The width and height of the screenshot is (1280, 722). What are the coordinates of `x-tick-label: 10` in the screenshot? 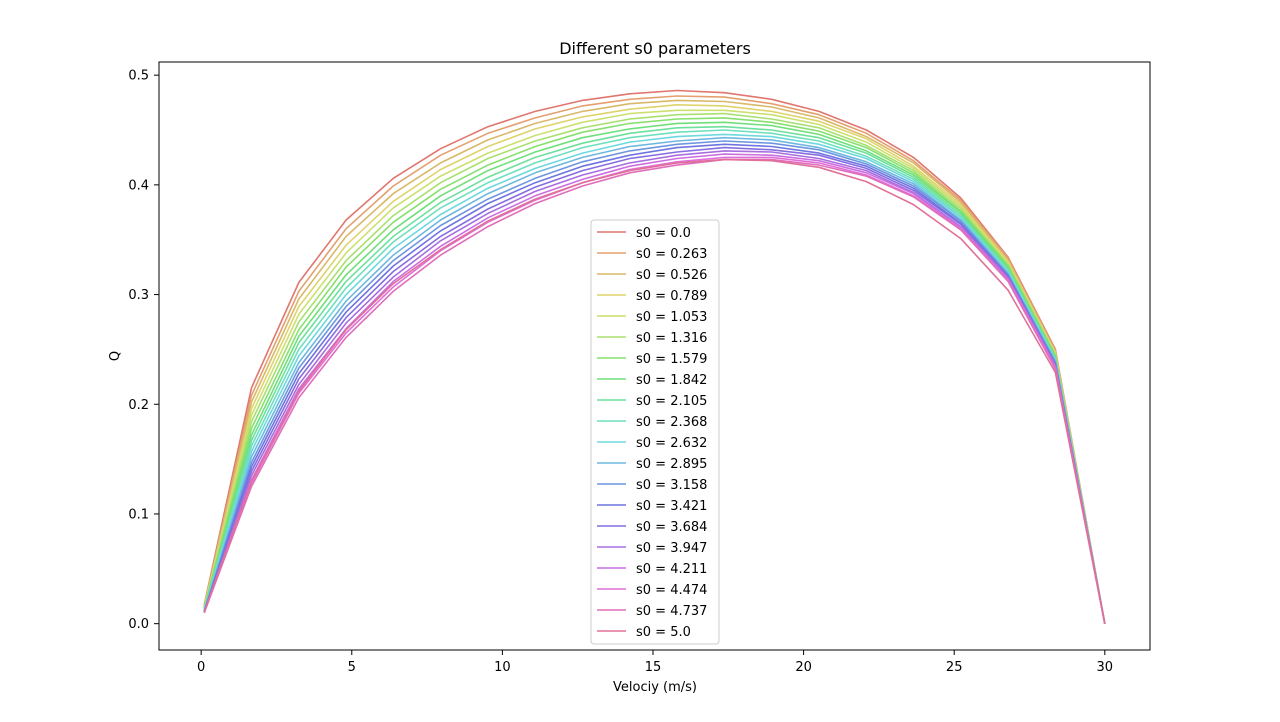 It's located at (502, 667).